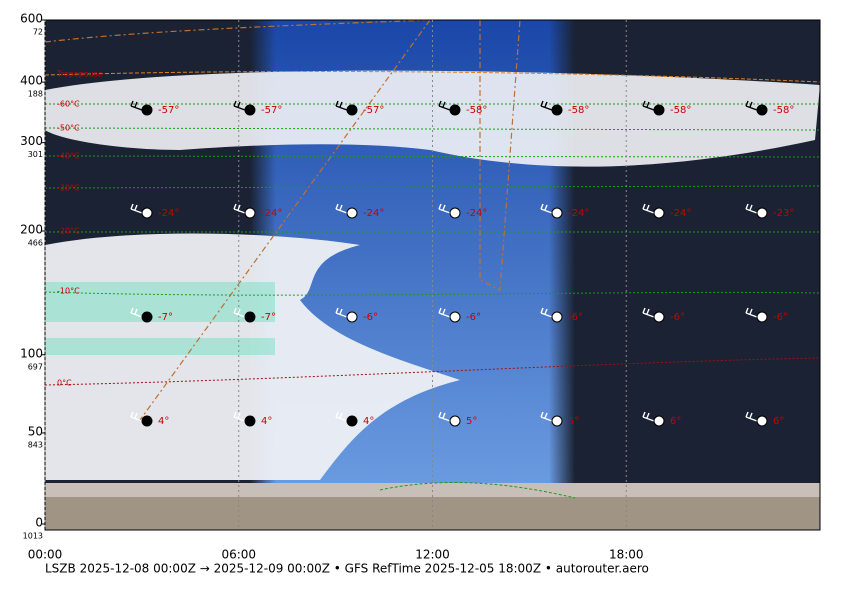 The height and width of the screenshot is (595, 842). I want to click on y-tick-label: 300, so click(31, 141).